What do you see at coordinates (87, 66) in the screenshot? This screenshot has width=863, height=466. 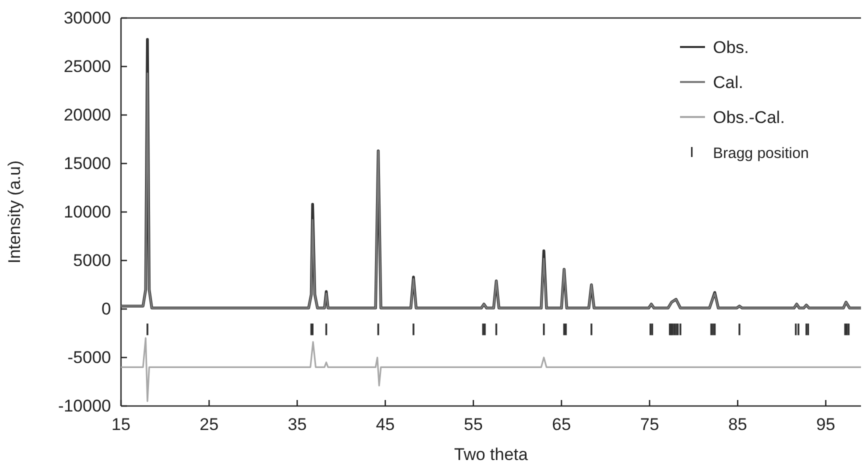 I see `y-tick-label: 25000` at bounding box center [87, 66].